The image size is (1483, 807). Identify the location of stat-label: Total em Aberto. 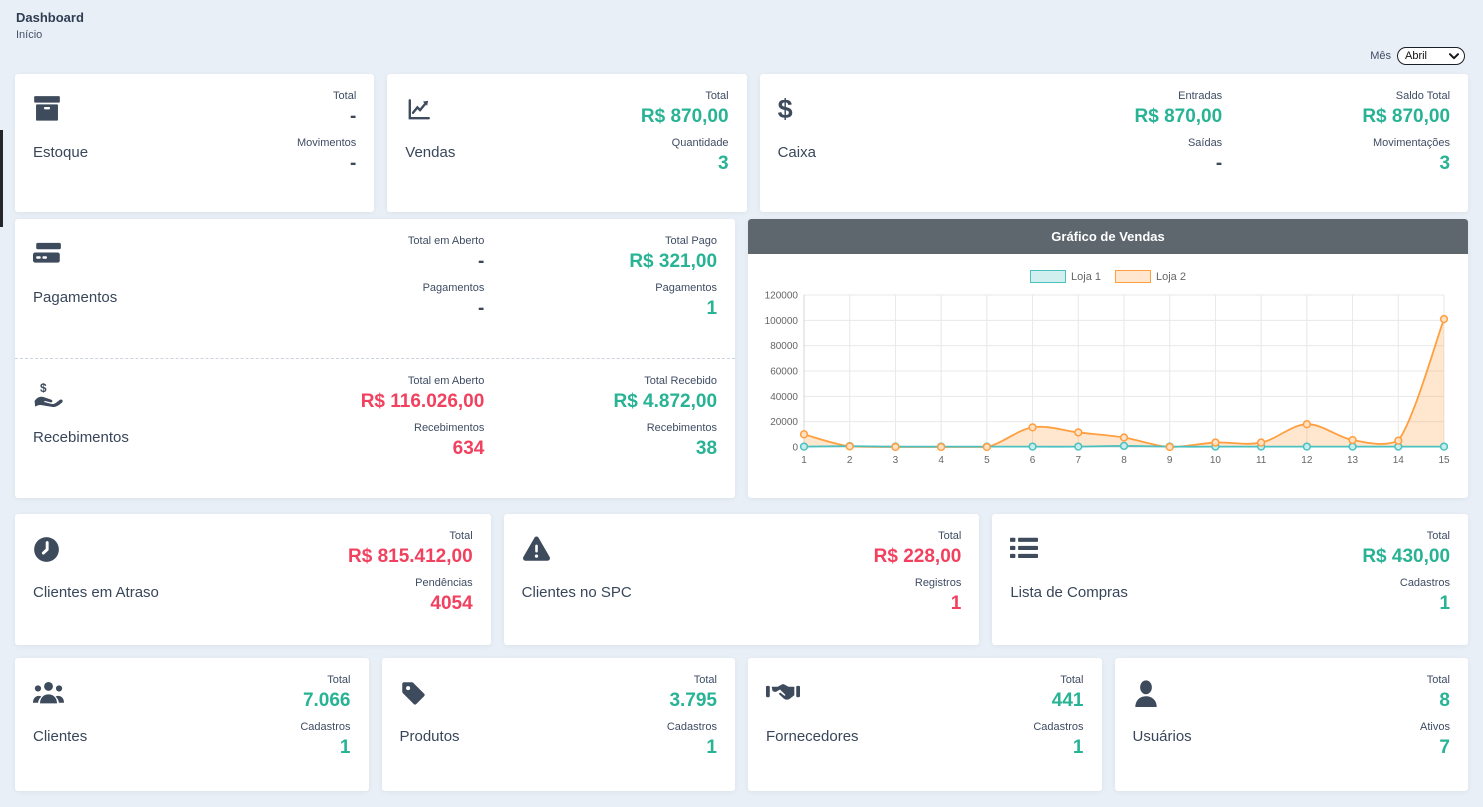
(446, 241).